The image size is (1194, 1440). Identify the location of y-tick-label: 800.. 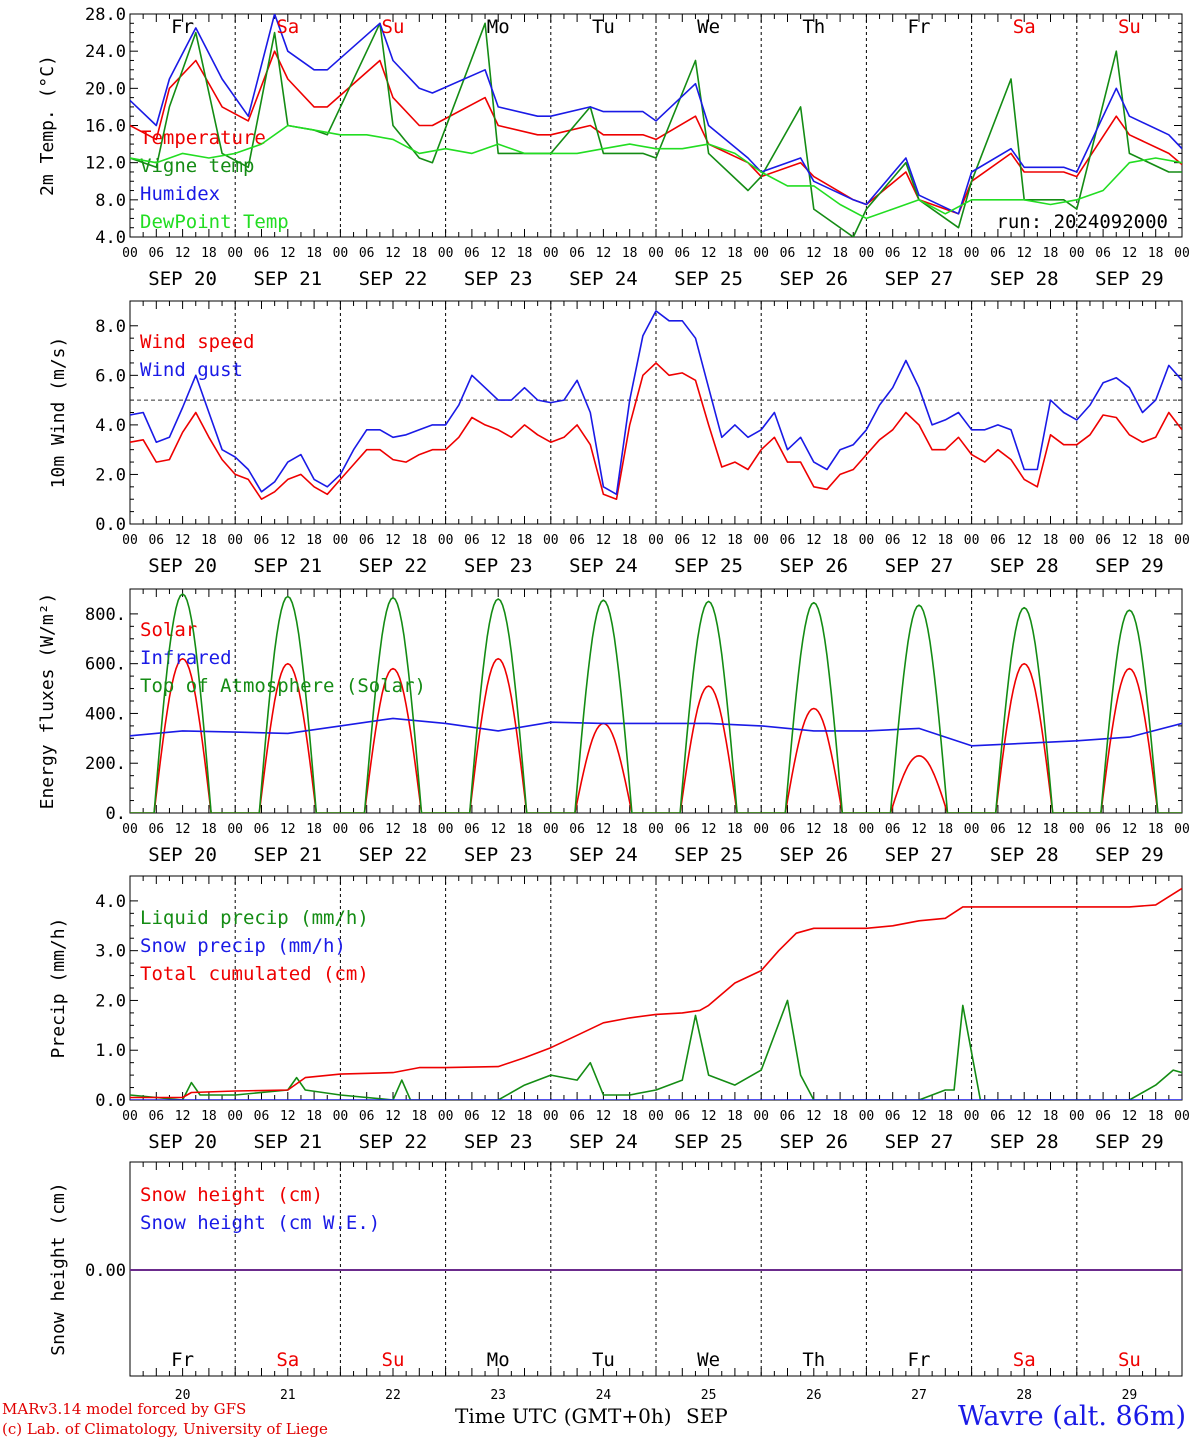
(105, 615).